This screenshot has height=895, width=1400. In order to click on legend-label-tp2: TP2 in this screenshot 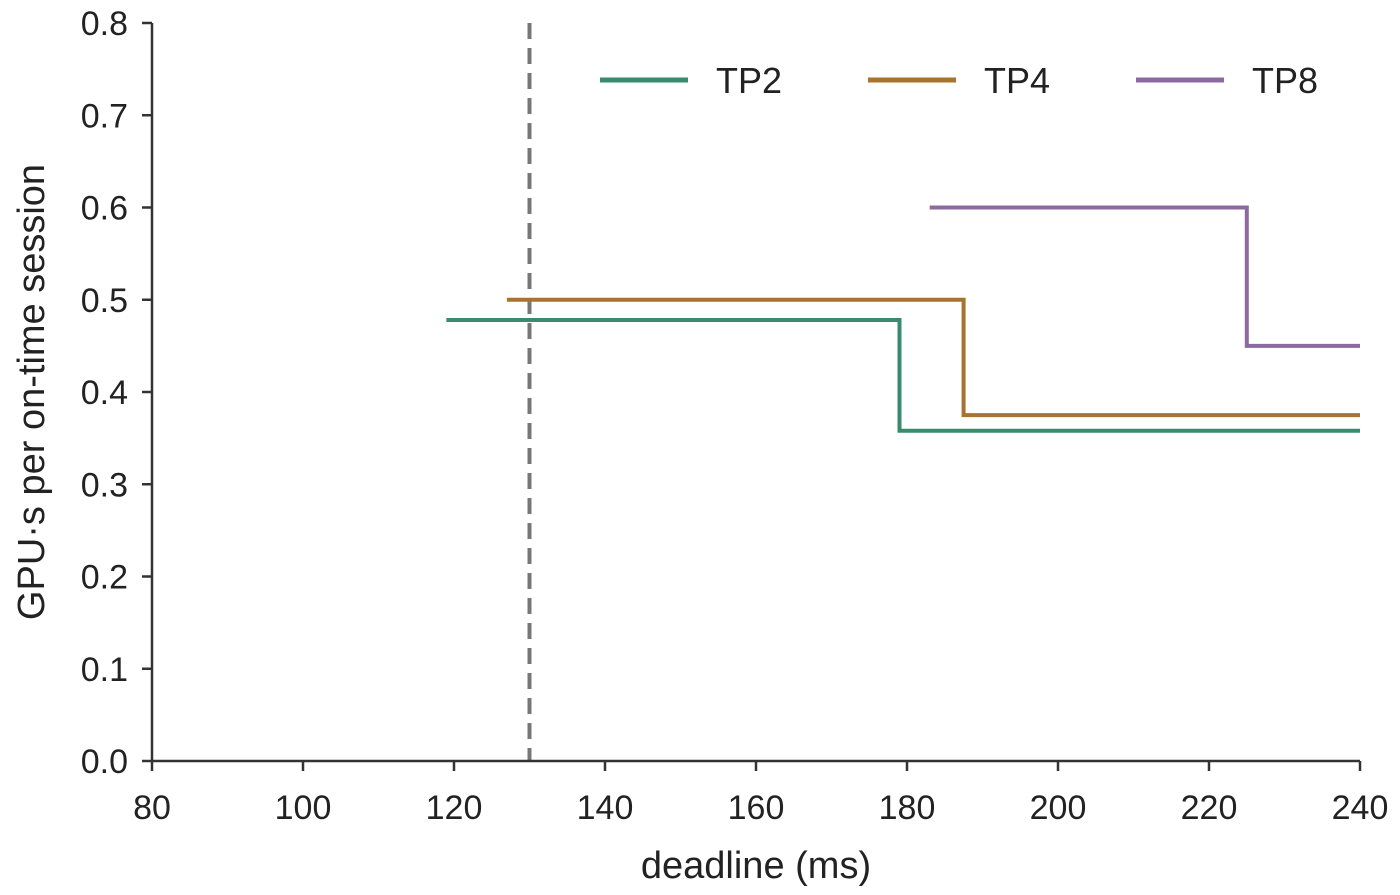, I will do `click(749, 80)`.